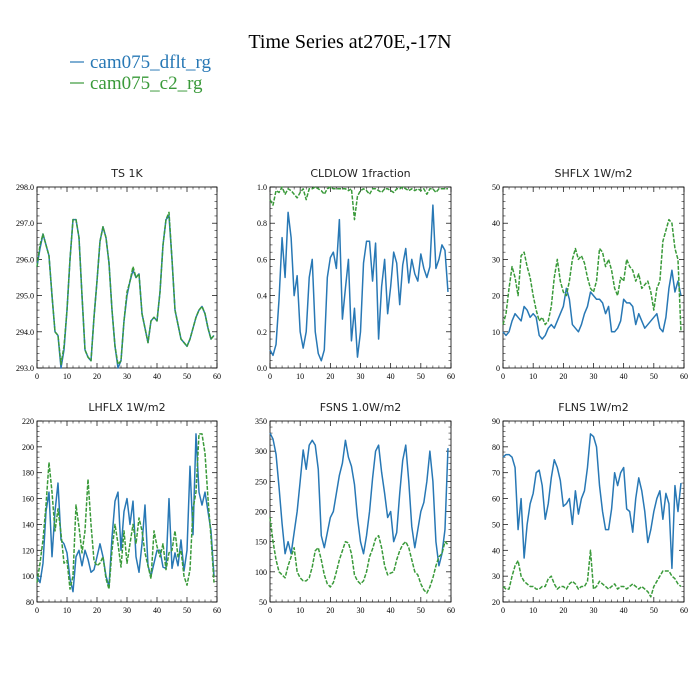 This screenshot has height=700, width=700. Describe the element at coordinates (261, 512) in the screenshot. I see `y-tick-label: 200` at that location.